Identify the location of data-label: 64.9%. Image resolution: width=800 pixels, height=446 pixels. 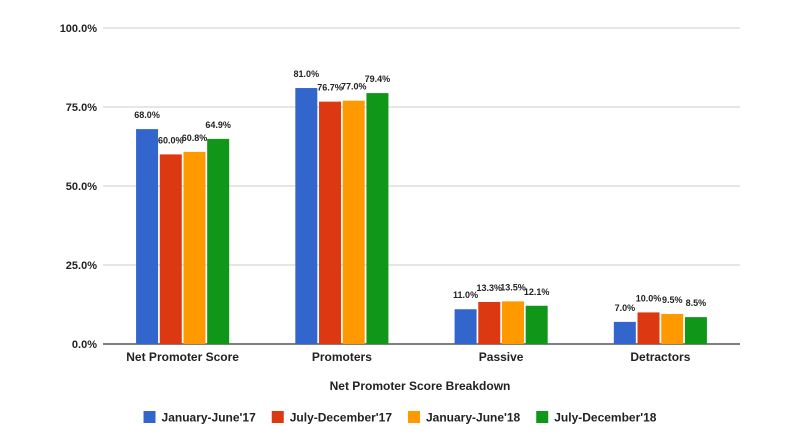
(218, 125).